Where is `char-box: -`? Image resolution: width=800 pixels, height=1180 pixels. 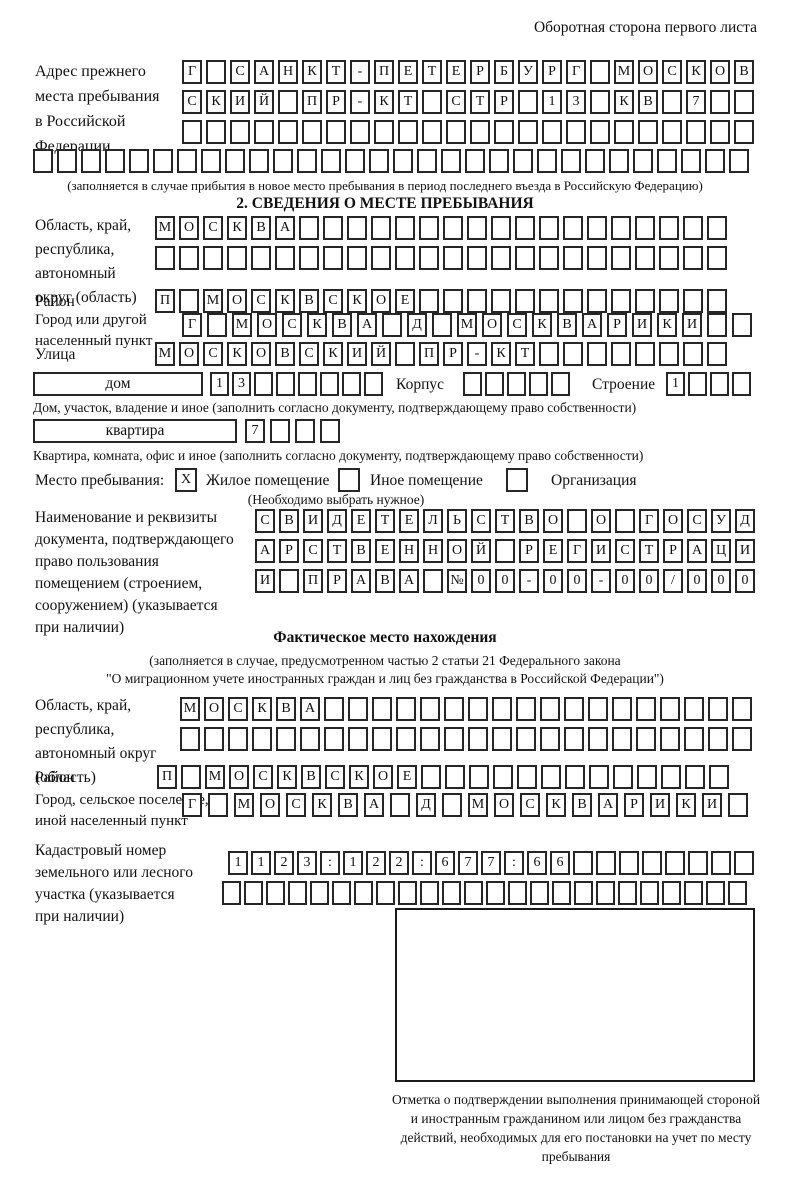 char-box: - is located at coordinates (360, 72).